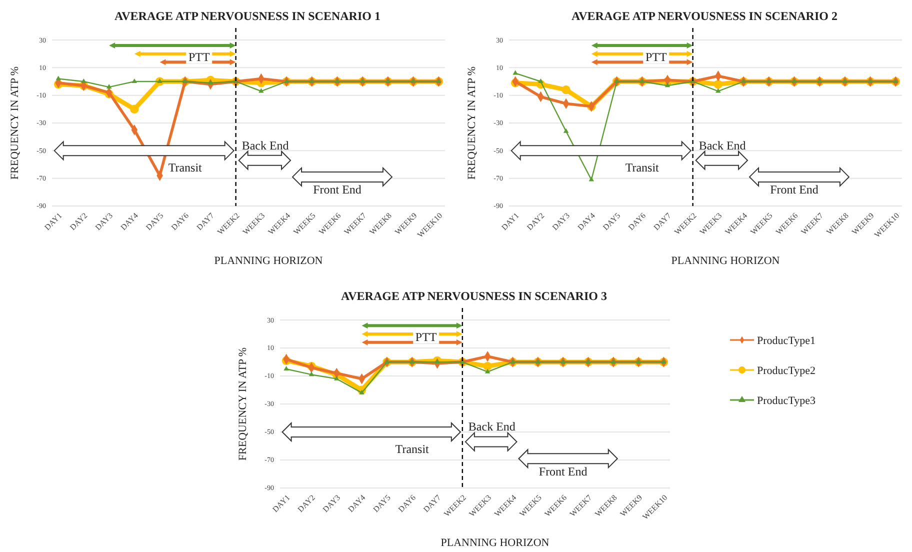  What do you see at coordinates (786, 370) in the screenshot?
I see `legend-label: ProducType2` at bounding box center [786, 370].